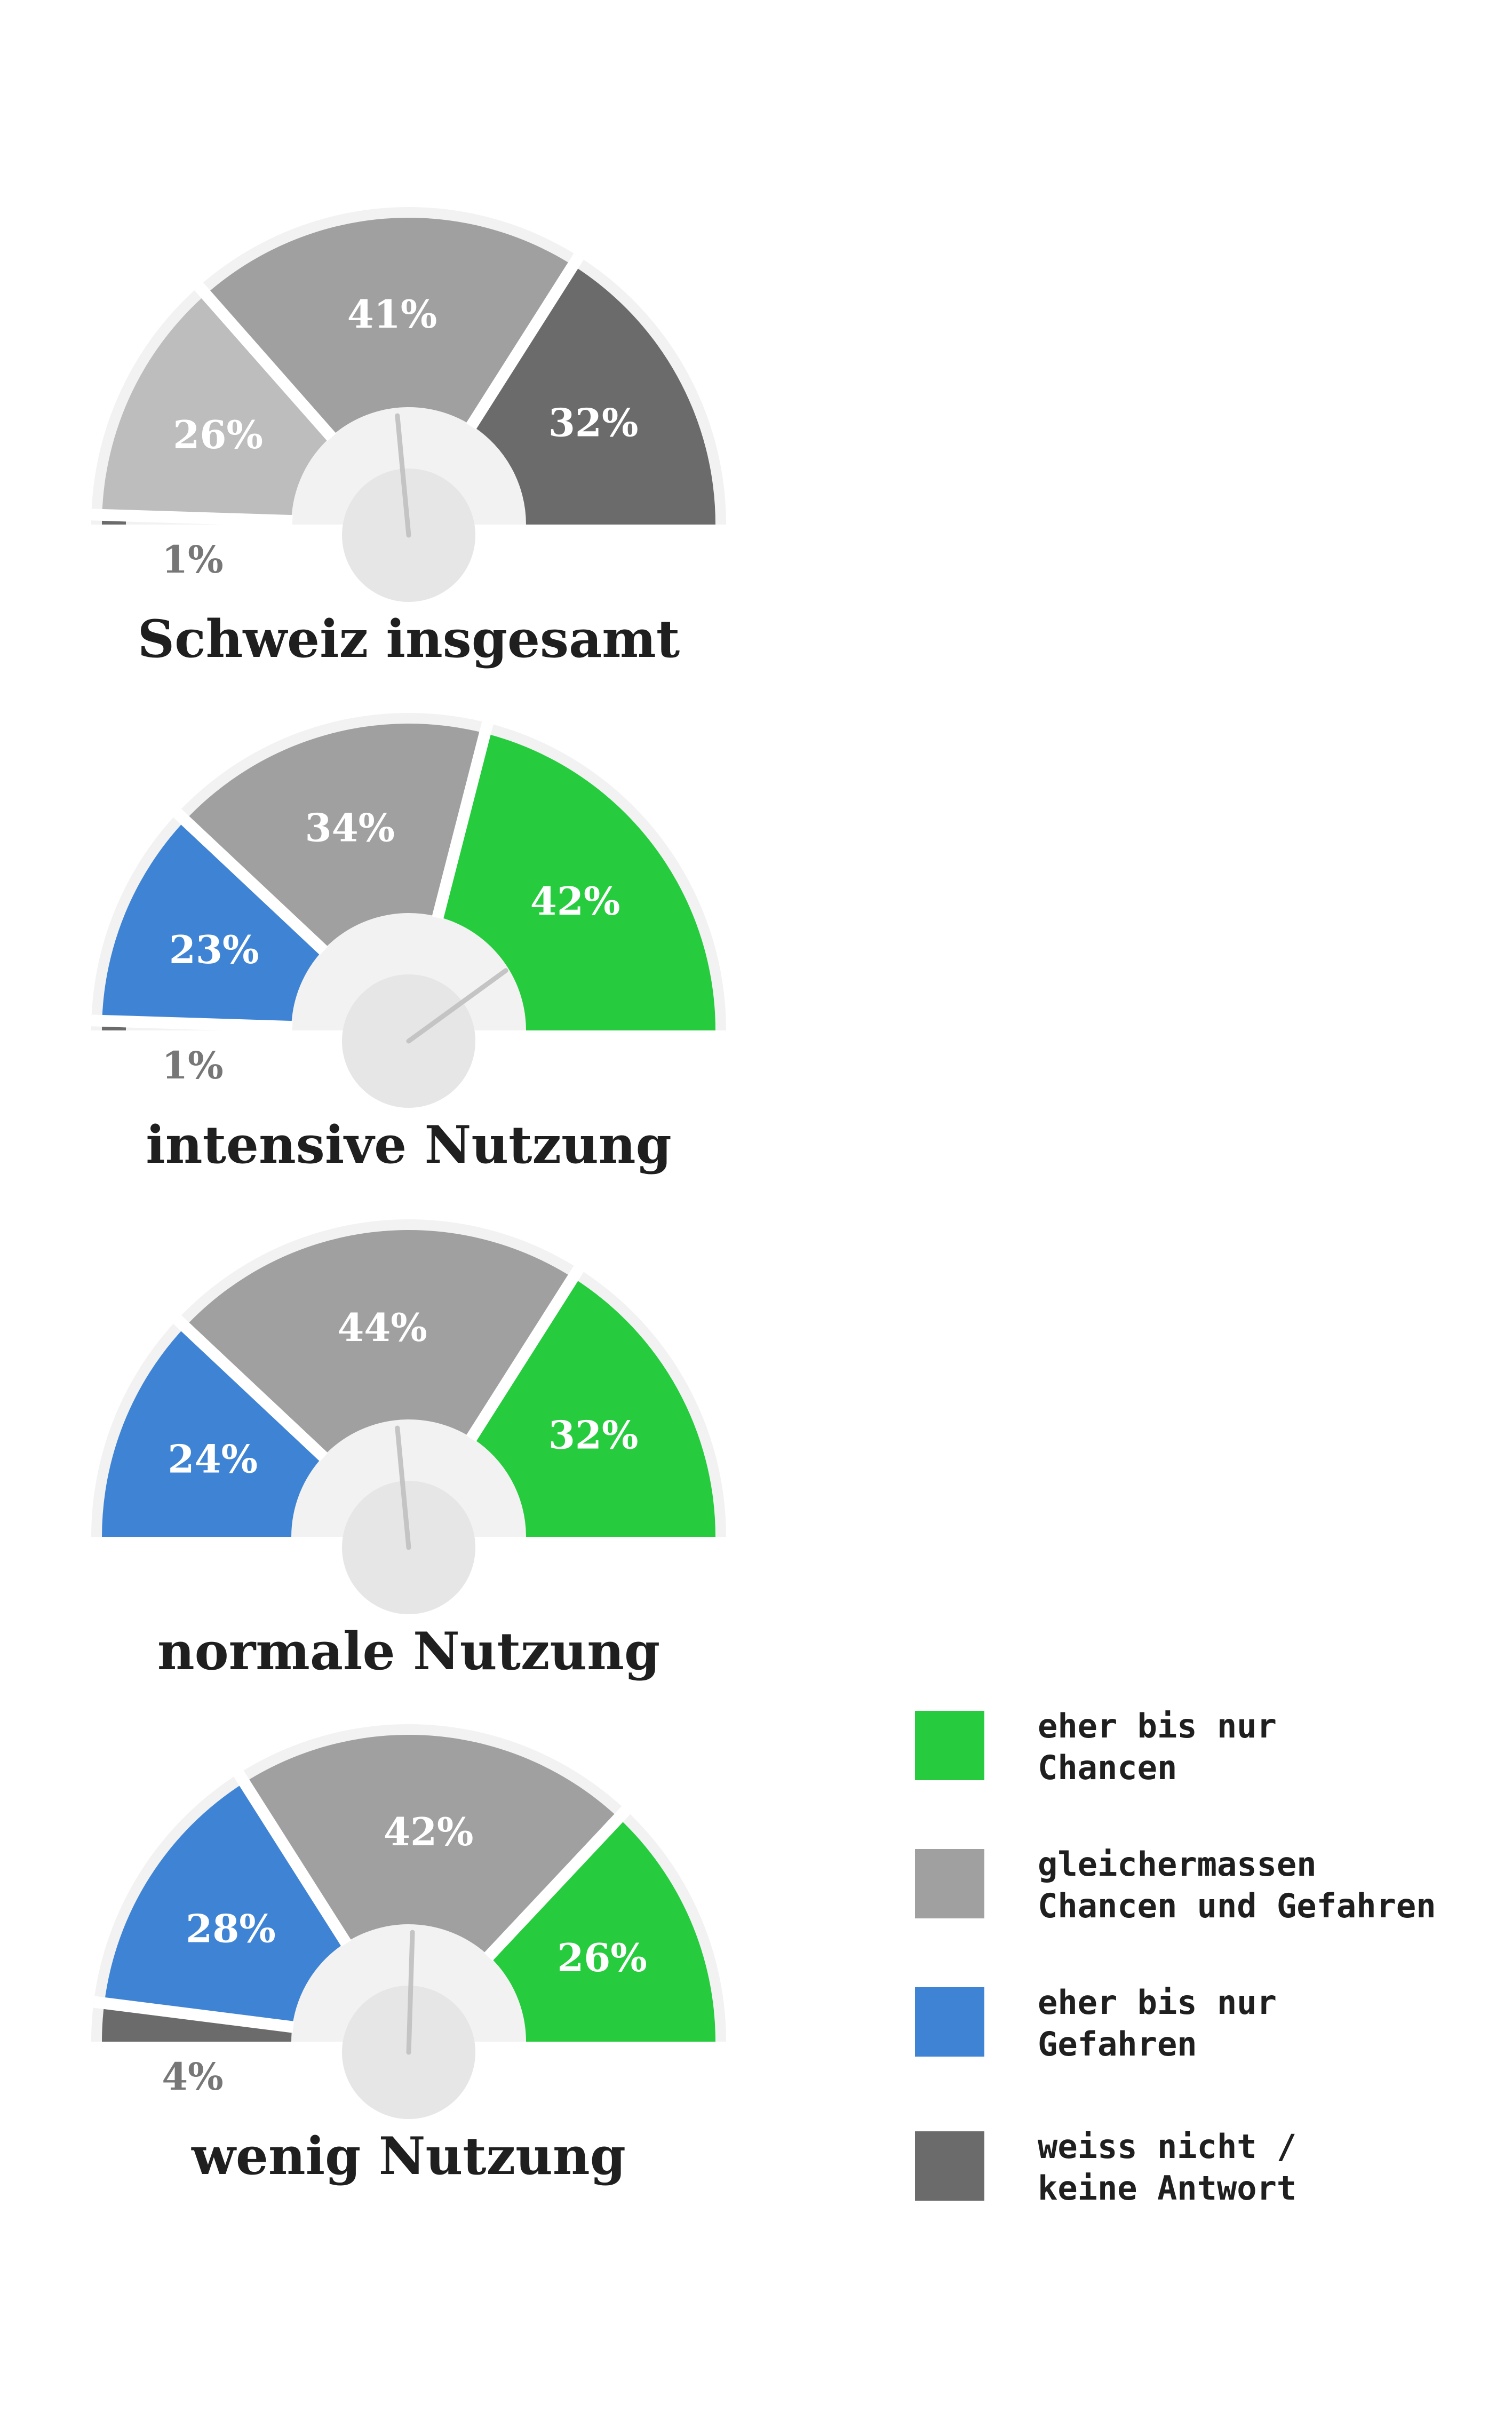  I want to click on gauge-low: 4% 28% 42% 26% wenig Nutzung, so click(409, 1955).